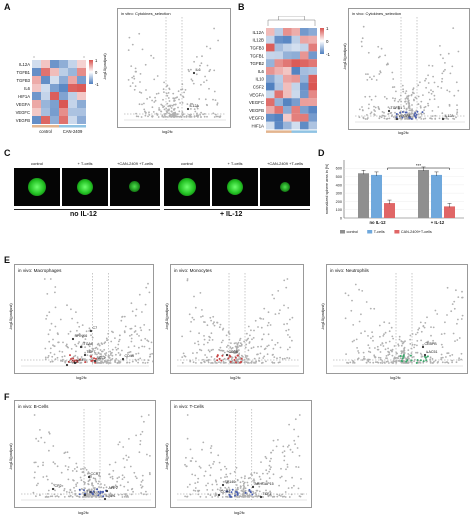 This screenshot has height=521, width=474. Describe the element at coordinates (195, 106) in the screenshot. I see `volcano-gene-label: IL12A` at that location.